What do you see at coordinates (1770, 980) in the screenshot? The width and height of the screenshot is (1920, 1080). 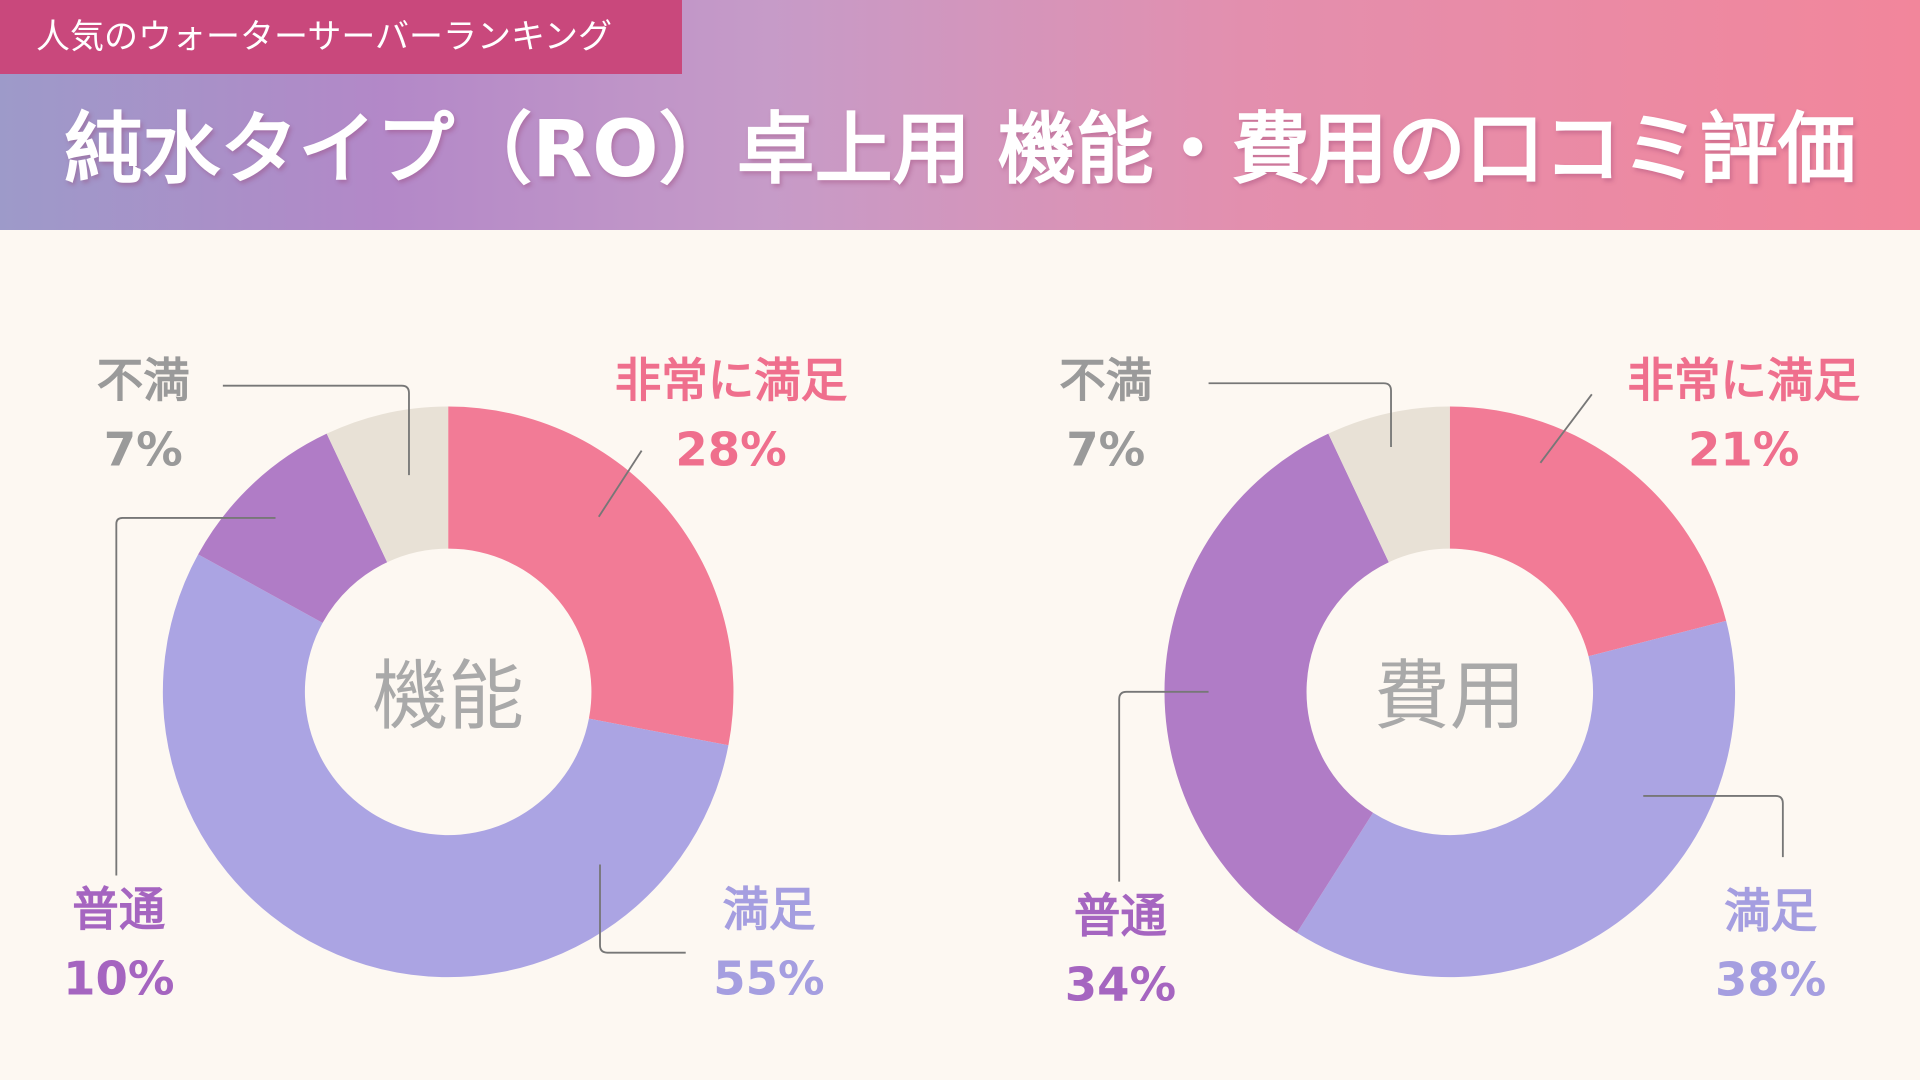 I see `percent-label: 38%` at bounding box center [1770, 980].